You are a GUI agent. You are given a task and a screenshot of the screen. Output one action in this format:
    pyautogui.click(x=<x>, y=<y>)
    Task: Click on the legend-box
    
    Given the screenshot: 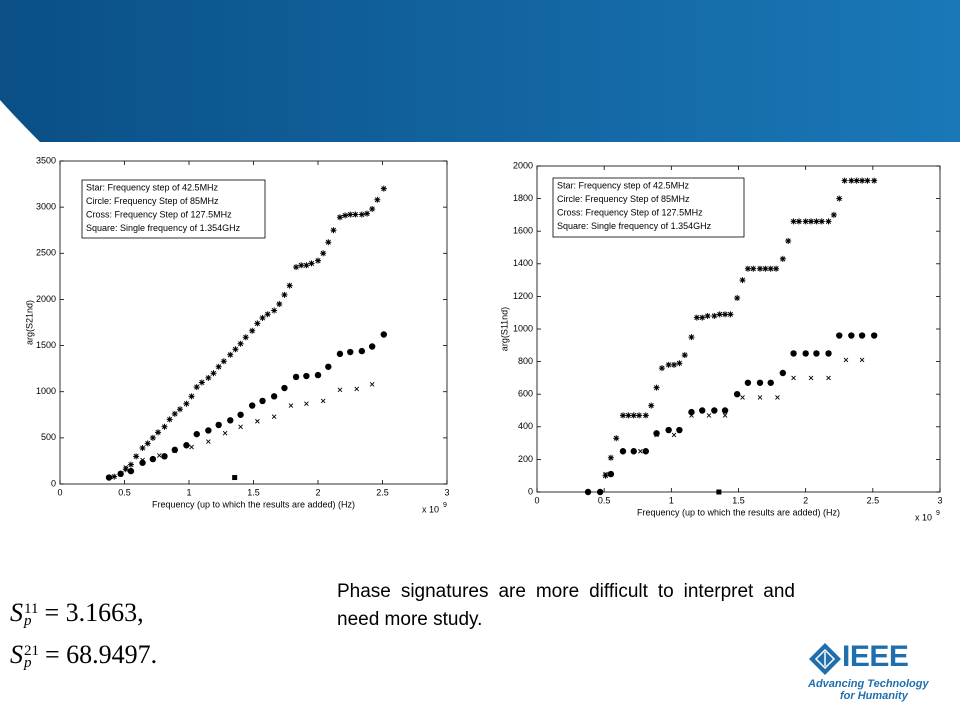 What is the action you would take?
    pyautogui.click(x=173, y=209)
    